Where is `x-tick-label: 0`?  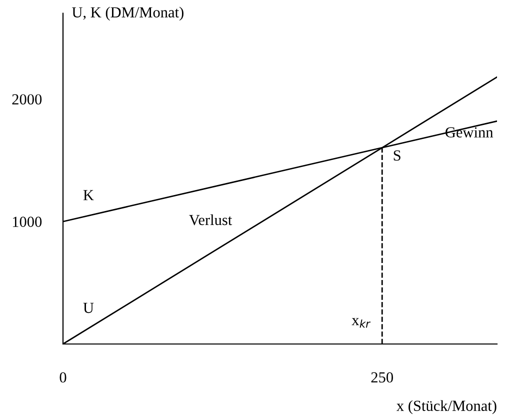 x-tick-label: 0 is located at coordinates (63, 377).